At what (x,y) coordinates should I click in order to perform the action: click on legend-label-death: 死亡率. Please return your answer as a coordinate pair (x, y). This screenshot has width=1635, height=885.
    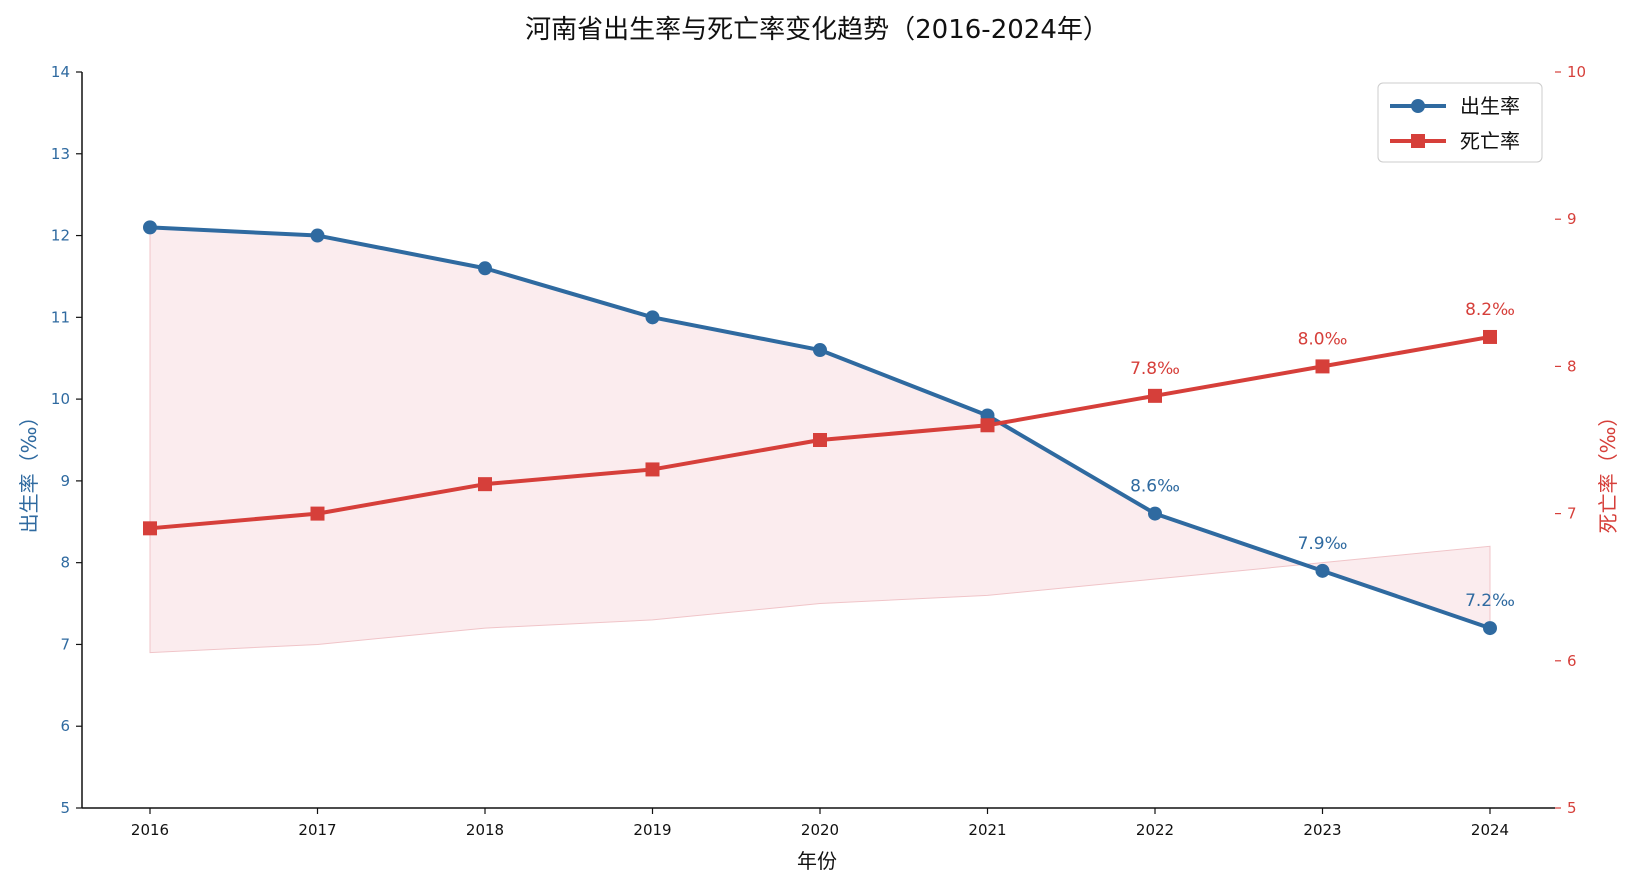
    Looking at the image, I should click on (1490, 141).